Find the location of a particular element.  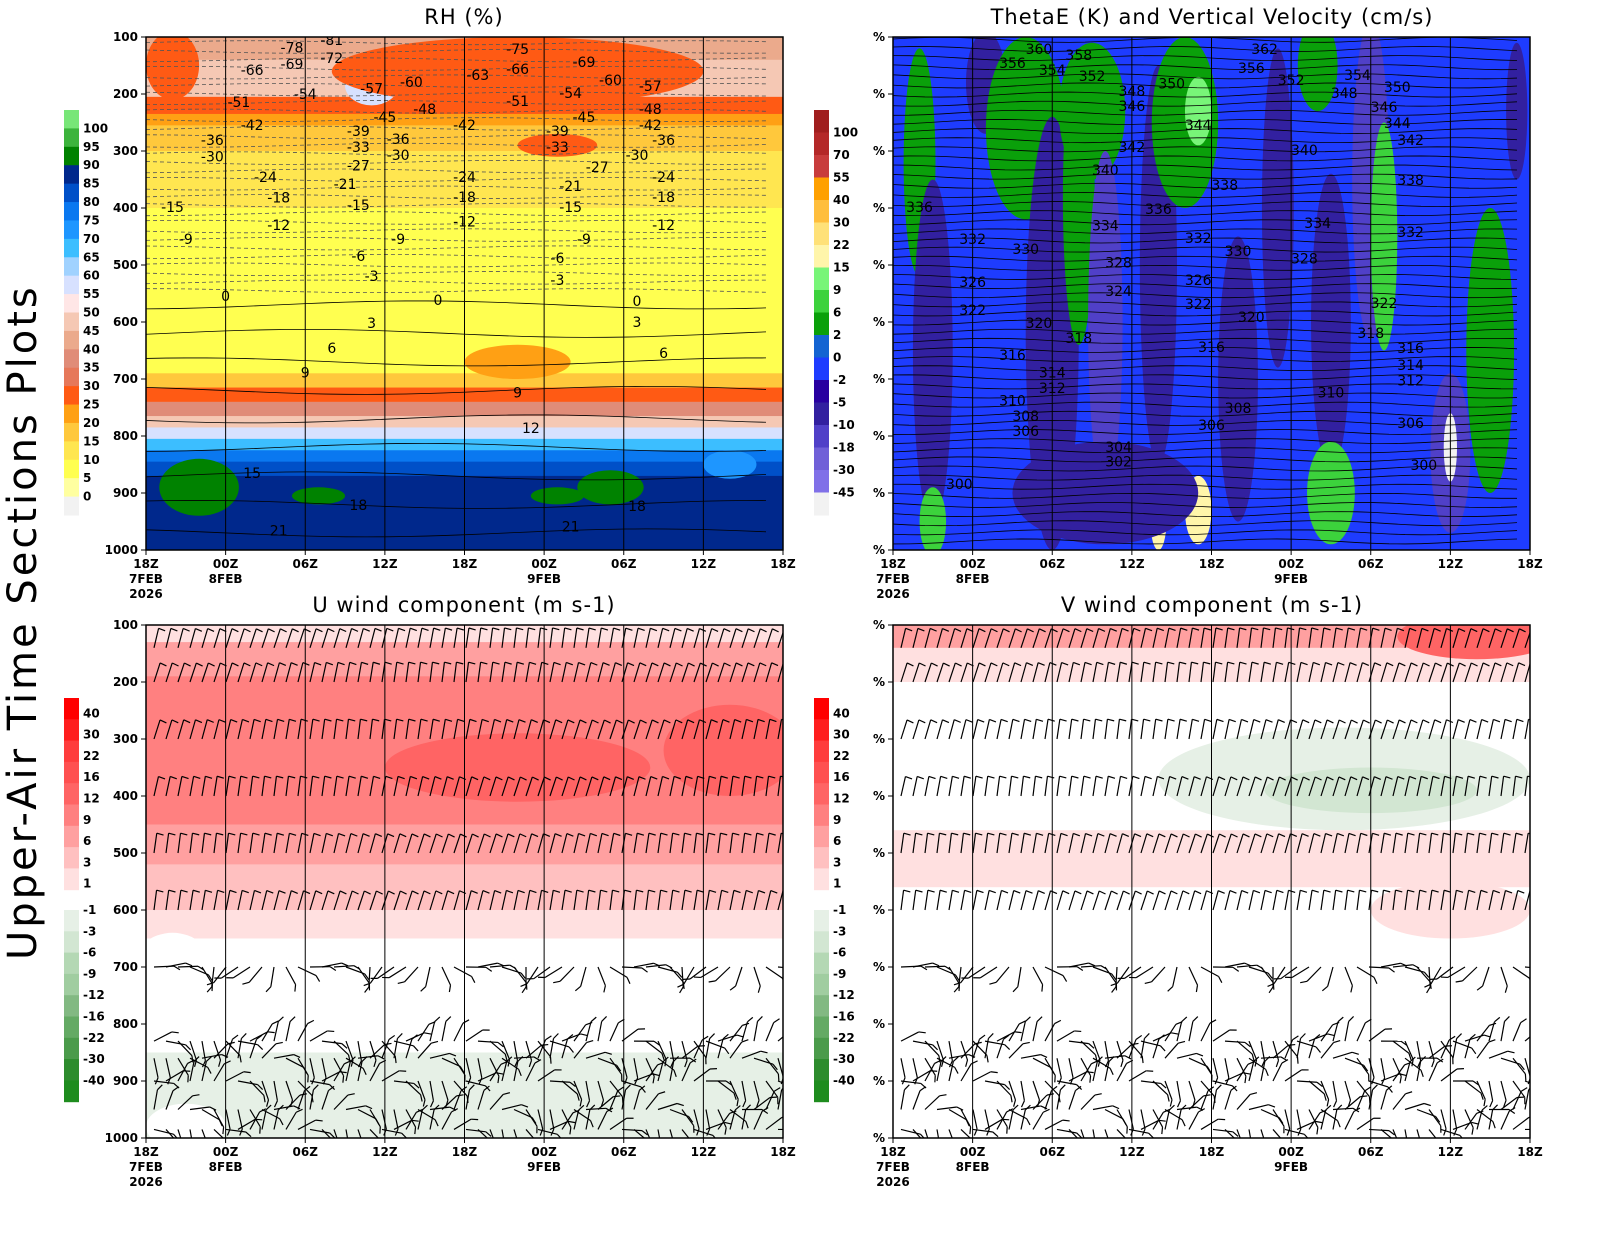

thetae-contour is located at coordinates (1205, 505).